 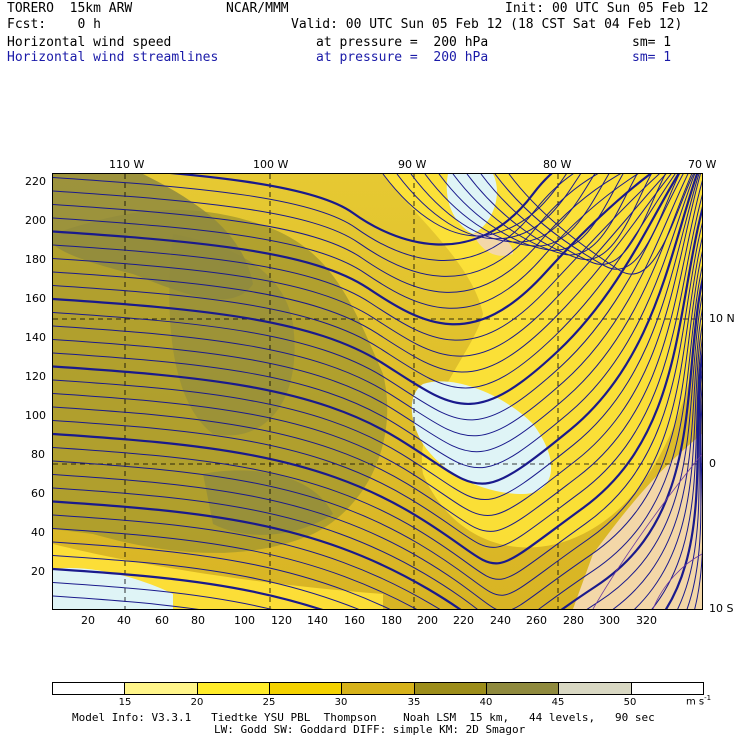 I want to click on x-tick: 180, so click(x=391, y=620).